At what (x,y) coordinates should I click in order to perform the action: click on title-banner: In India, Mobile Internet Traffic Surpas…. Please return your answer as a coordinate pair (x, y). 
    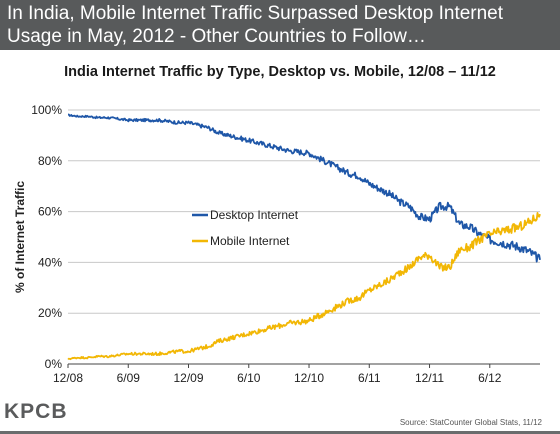
    Looking at the image, I should click on (280, 25).